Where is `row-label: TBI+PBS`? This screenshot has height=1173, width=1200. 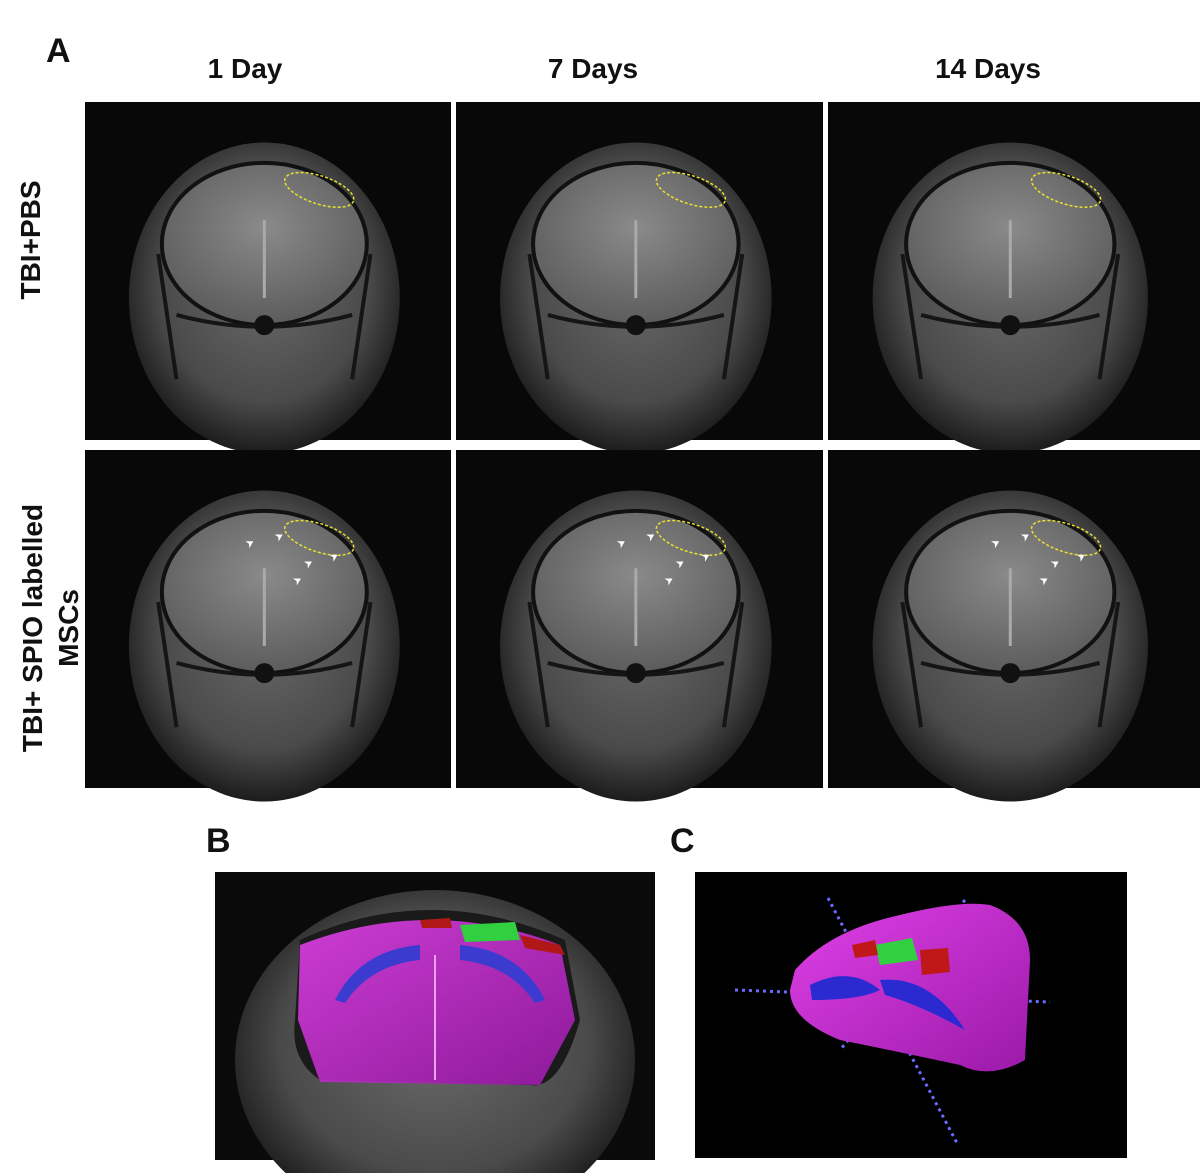
row-label: TBI+PBS is located at coordinates (30, 239).